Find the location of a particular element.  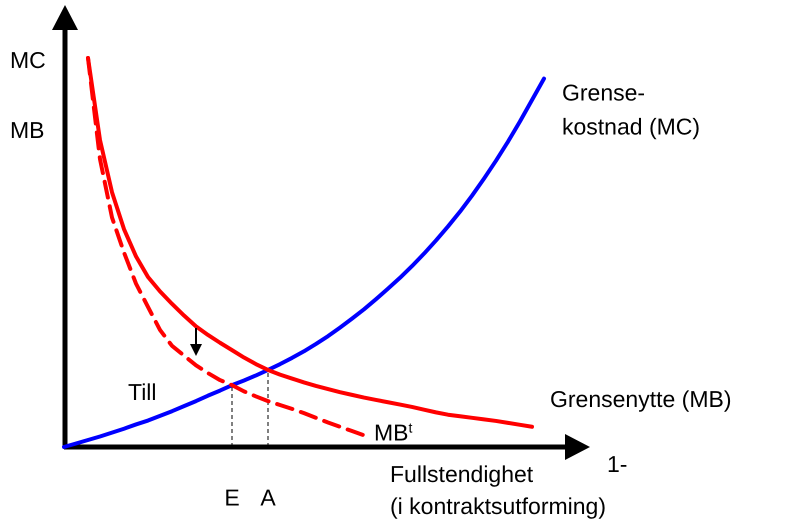

x-axis-title: Fullstendighet (i kontraktsutforming) is located at coordinates (498, 490).